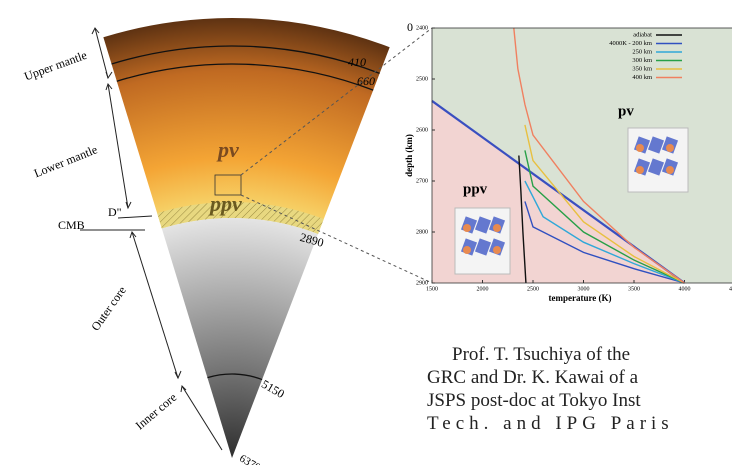  What do you see at coordinates (642, 60) in the screenshot?
I see `legend-label: 300 km` at bounding box center [642, 60].